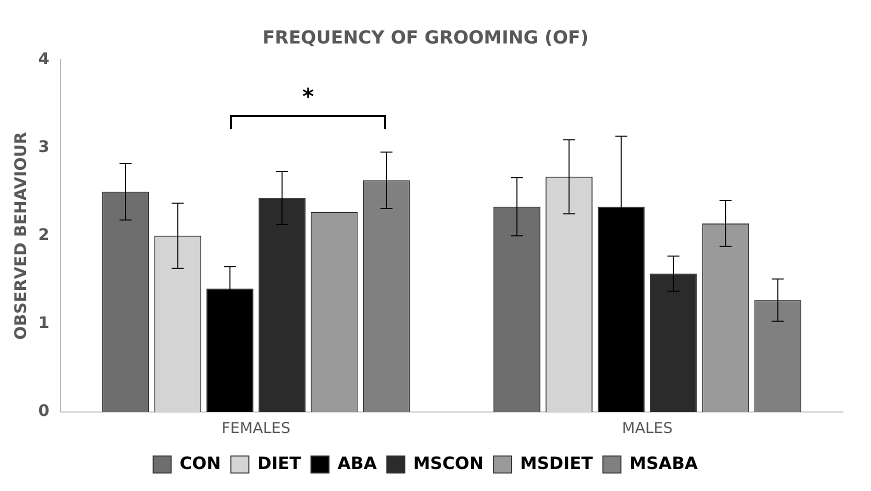 This screenshot has width=871, height=491. I want to click on y-tick-label: 0, so click(44, 410).